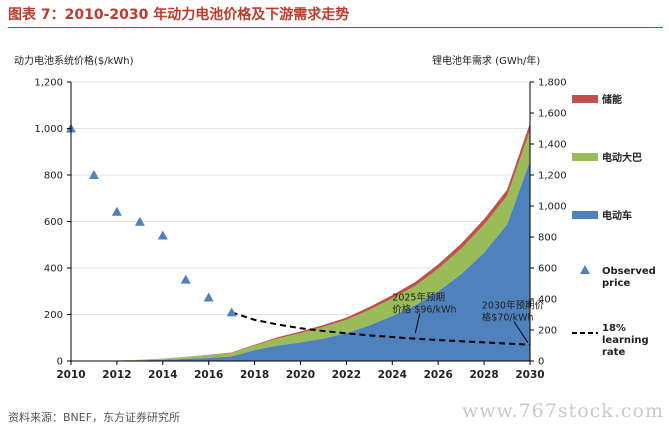 The width and height of the screenshot is (669, 432). I want to click on right-tick-label: 400, so click(547, 300).